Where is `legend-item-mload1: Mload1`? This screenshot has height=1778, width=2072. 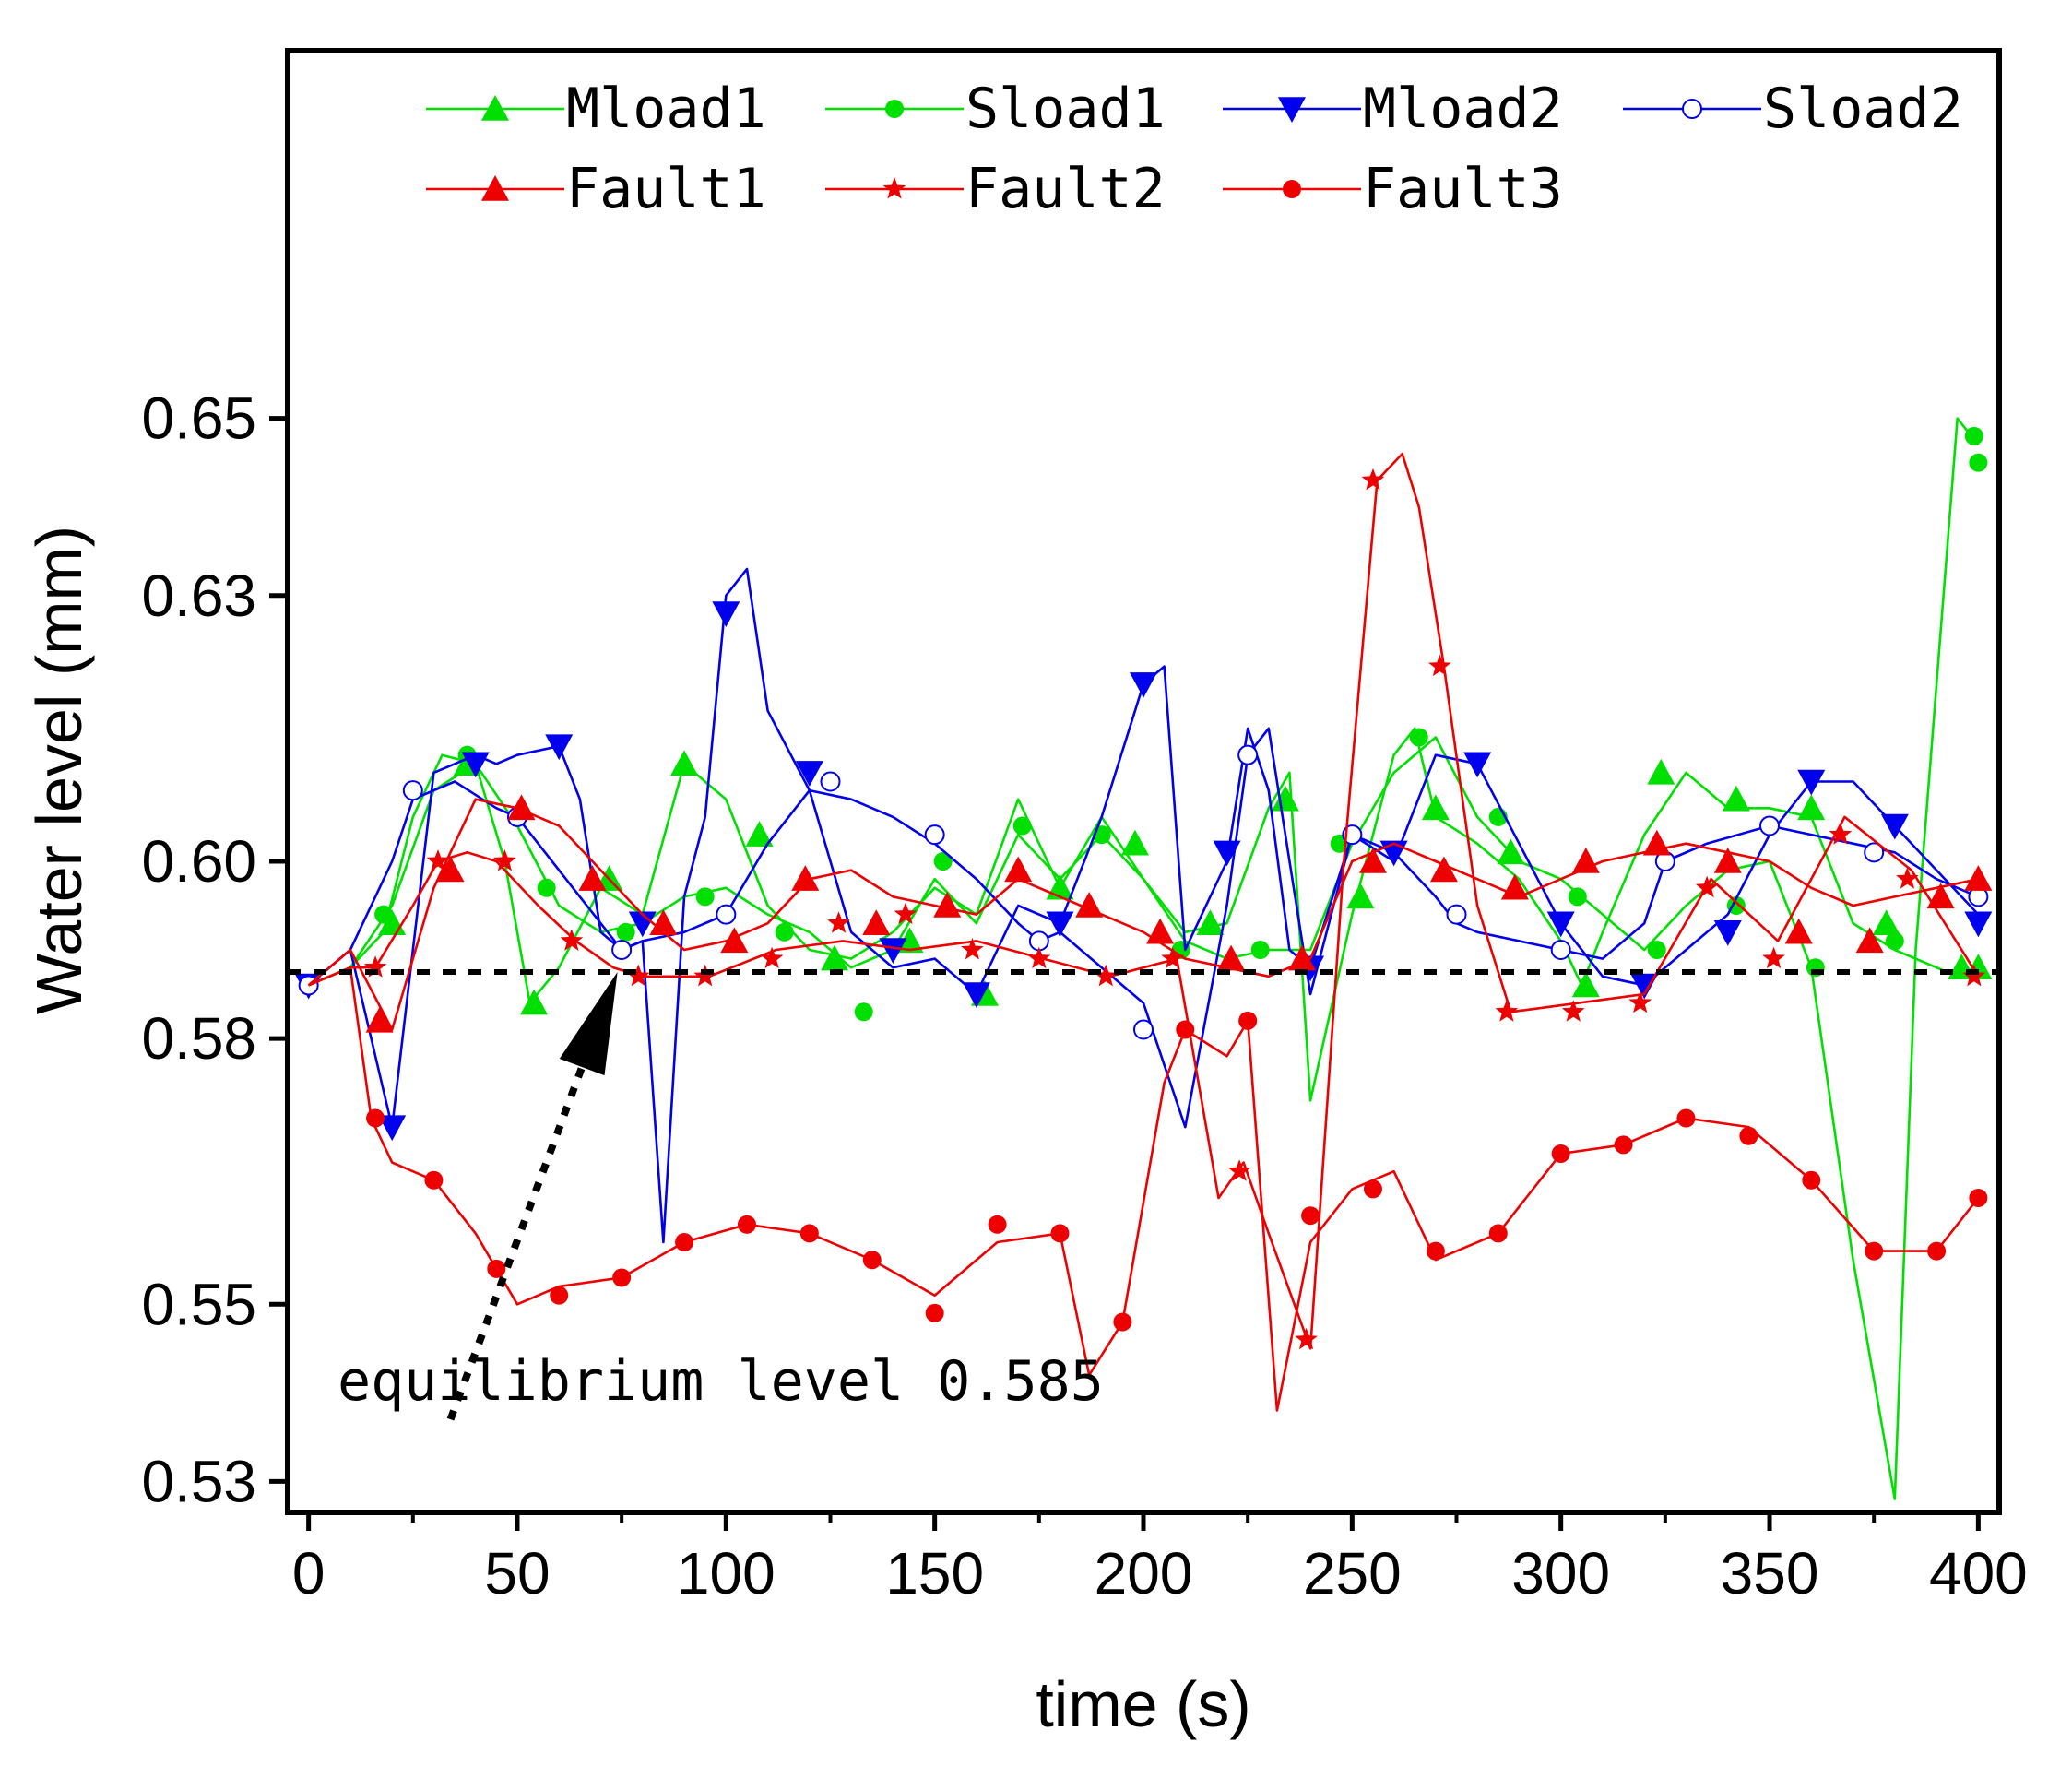 legend-item-mload1: Mload1 is located at coordinates (596, 109).